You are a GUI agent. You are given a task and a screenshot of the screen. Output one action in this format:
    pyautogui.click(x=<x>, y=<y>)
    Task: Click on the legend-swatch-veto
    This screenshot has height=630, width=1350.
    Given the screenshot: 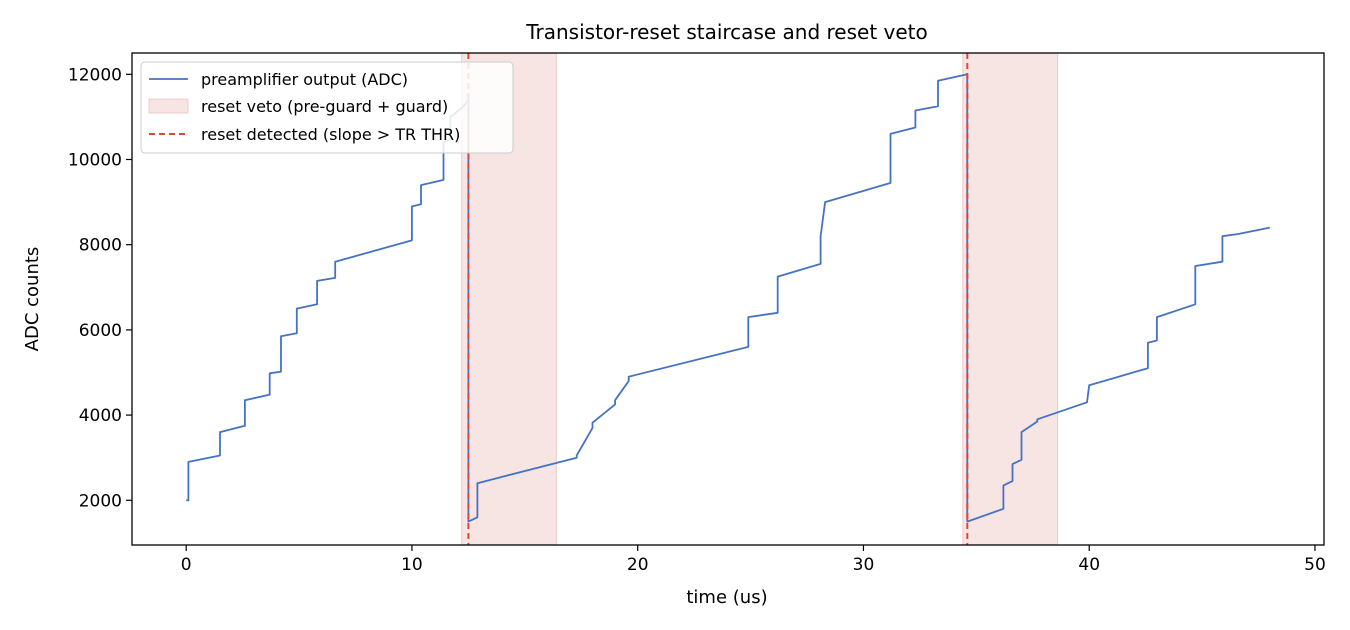 What is the action you would take?
    pyautogui.click(x=168, y=106)
    